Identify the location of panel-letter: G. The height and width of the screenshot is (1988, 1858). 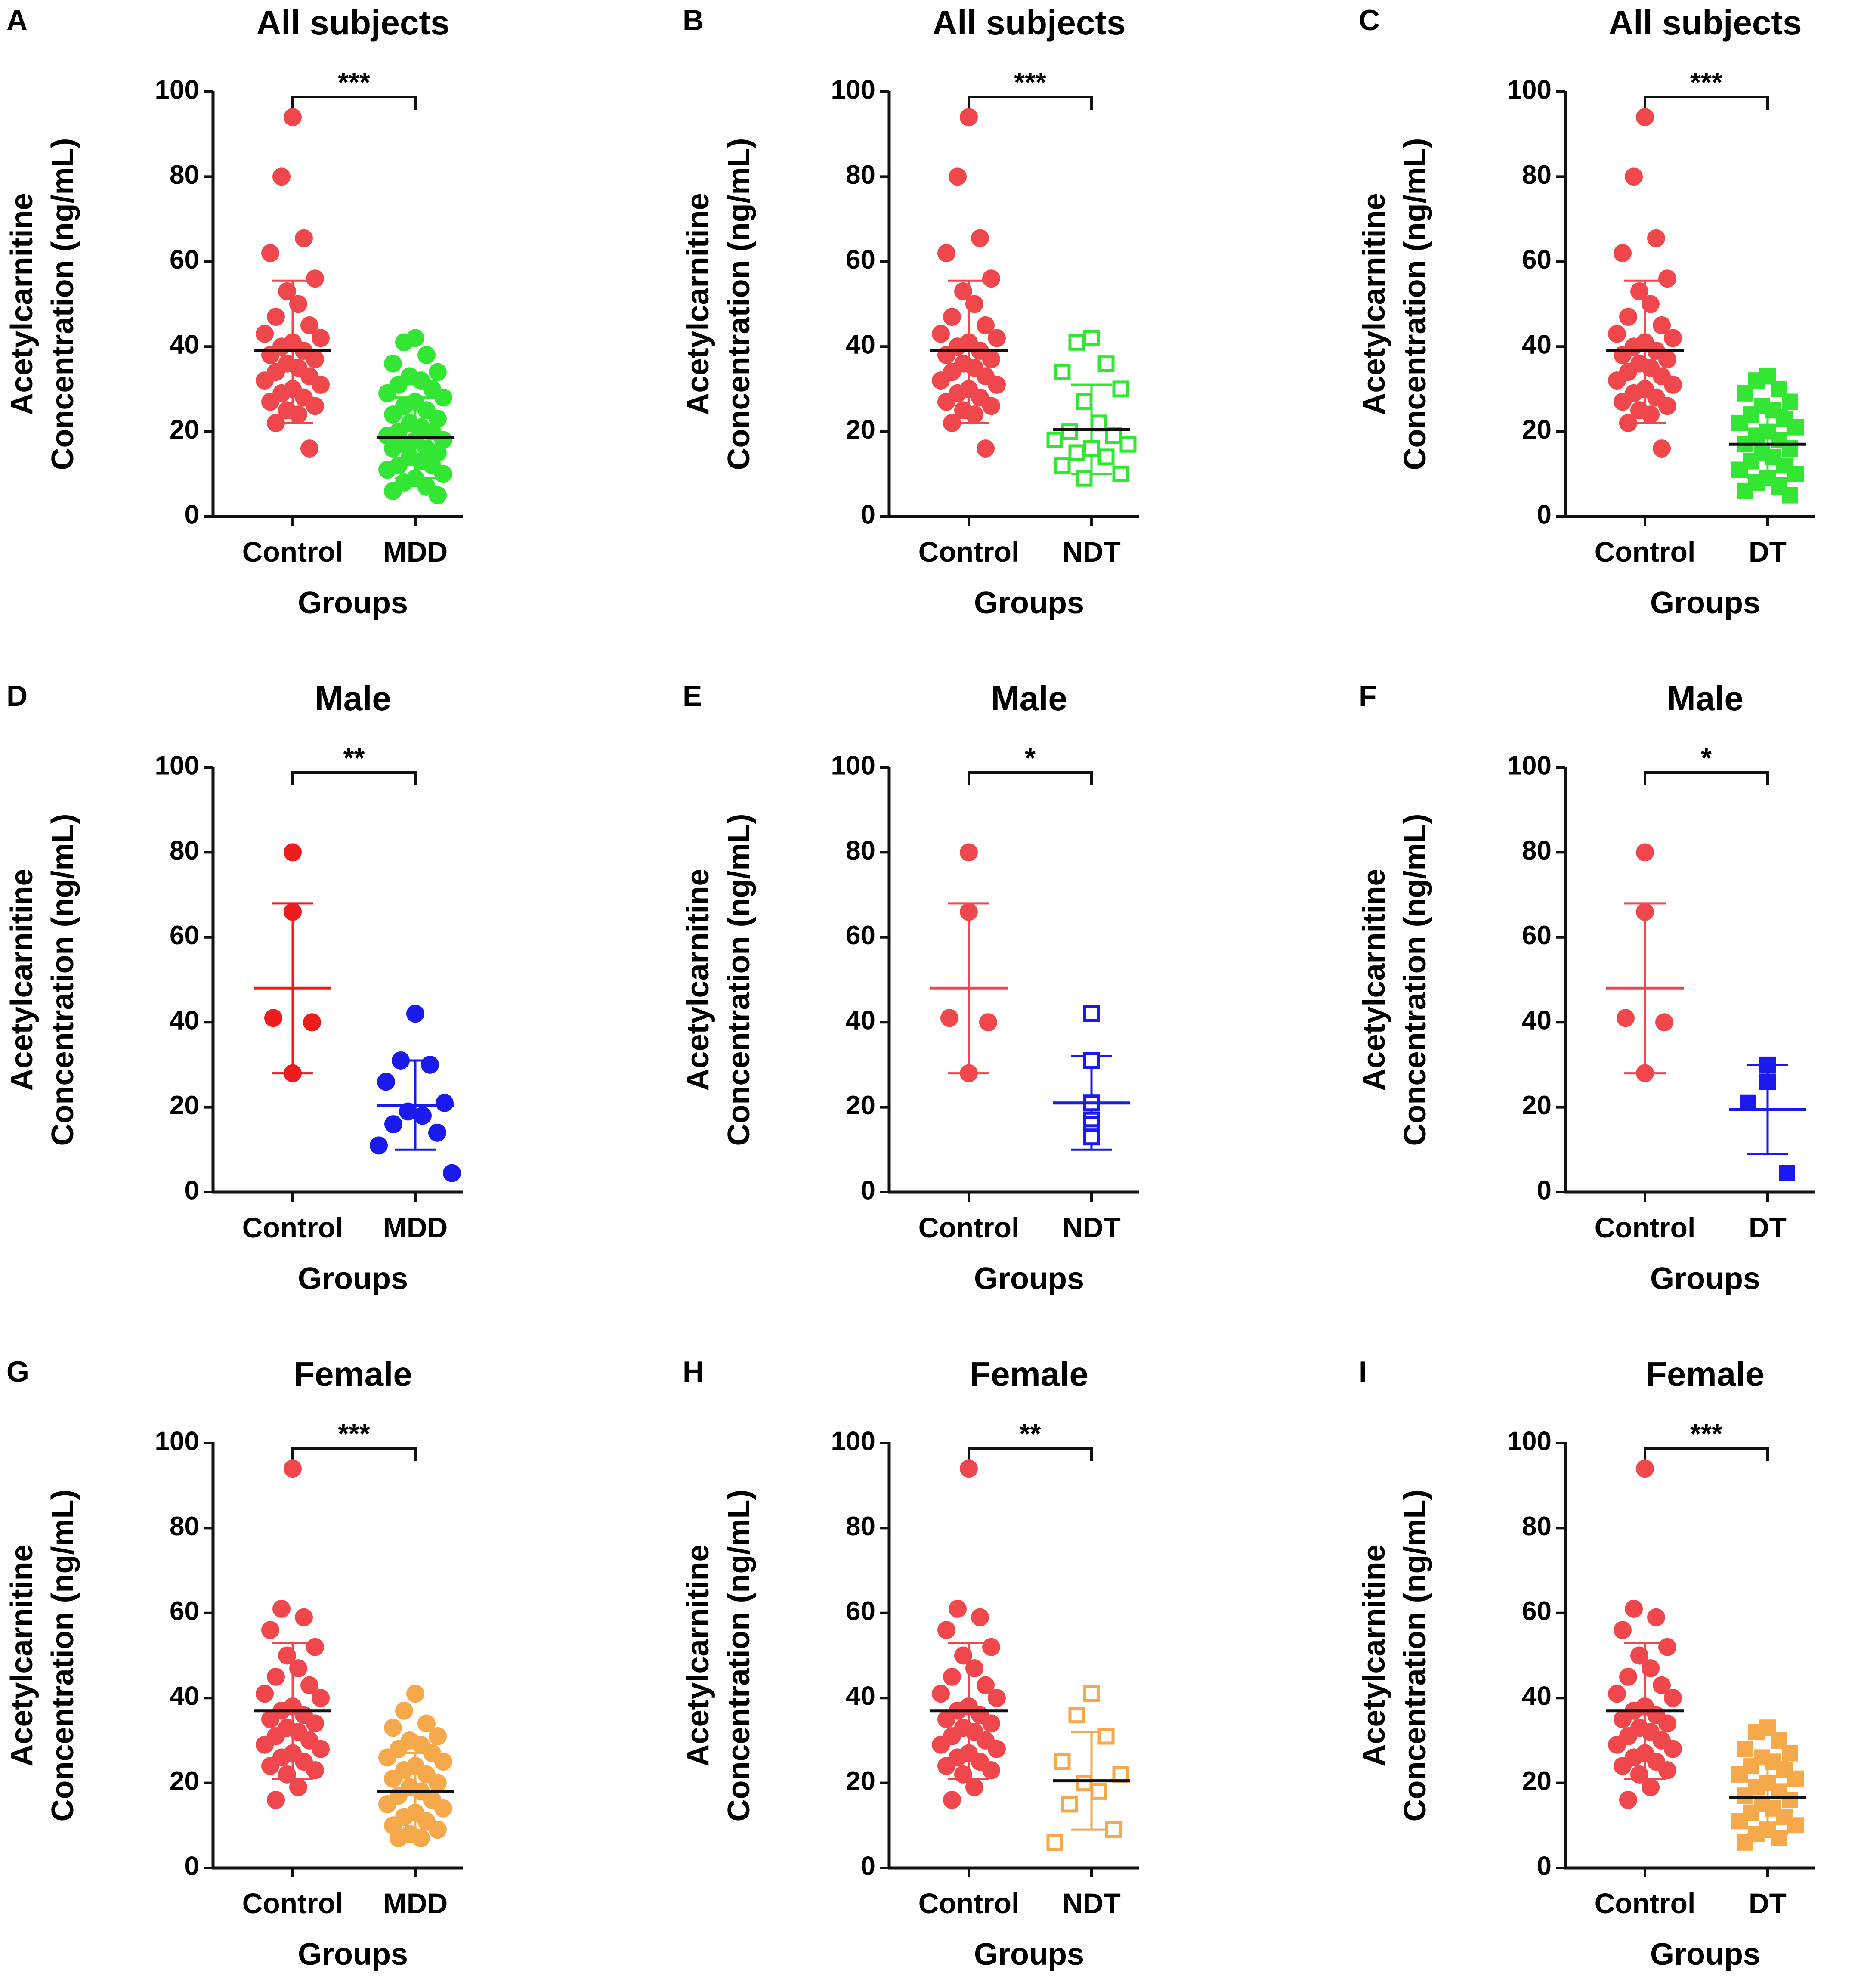
(17, 1371).